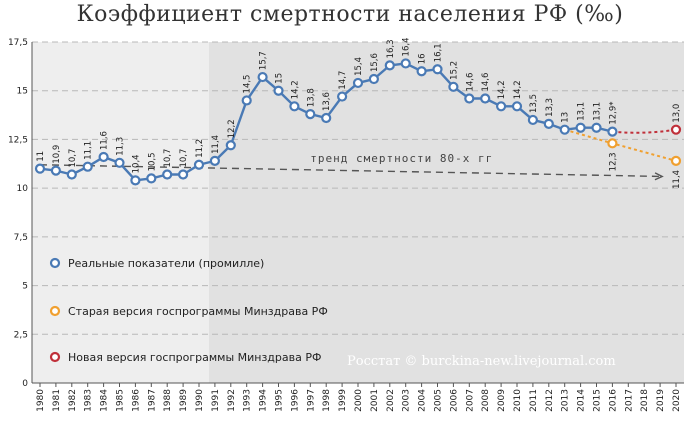 This screenshot has height=421, width=700. Describe the element at coordinates (644, 131) in the screenshot. I see `series-line-new-program` at that location.